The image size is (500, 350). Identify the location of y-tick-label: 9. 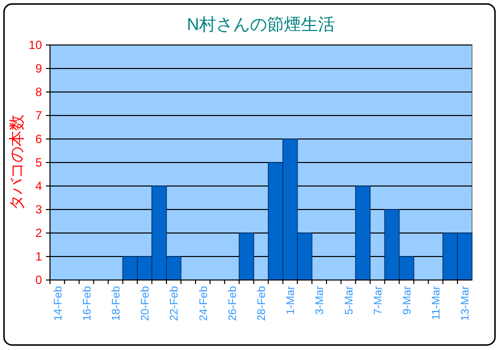
(38, 69).